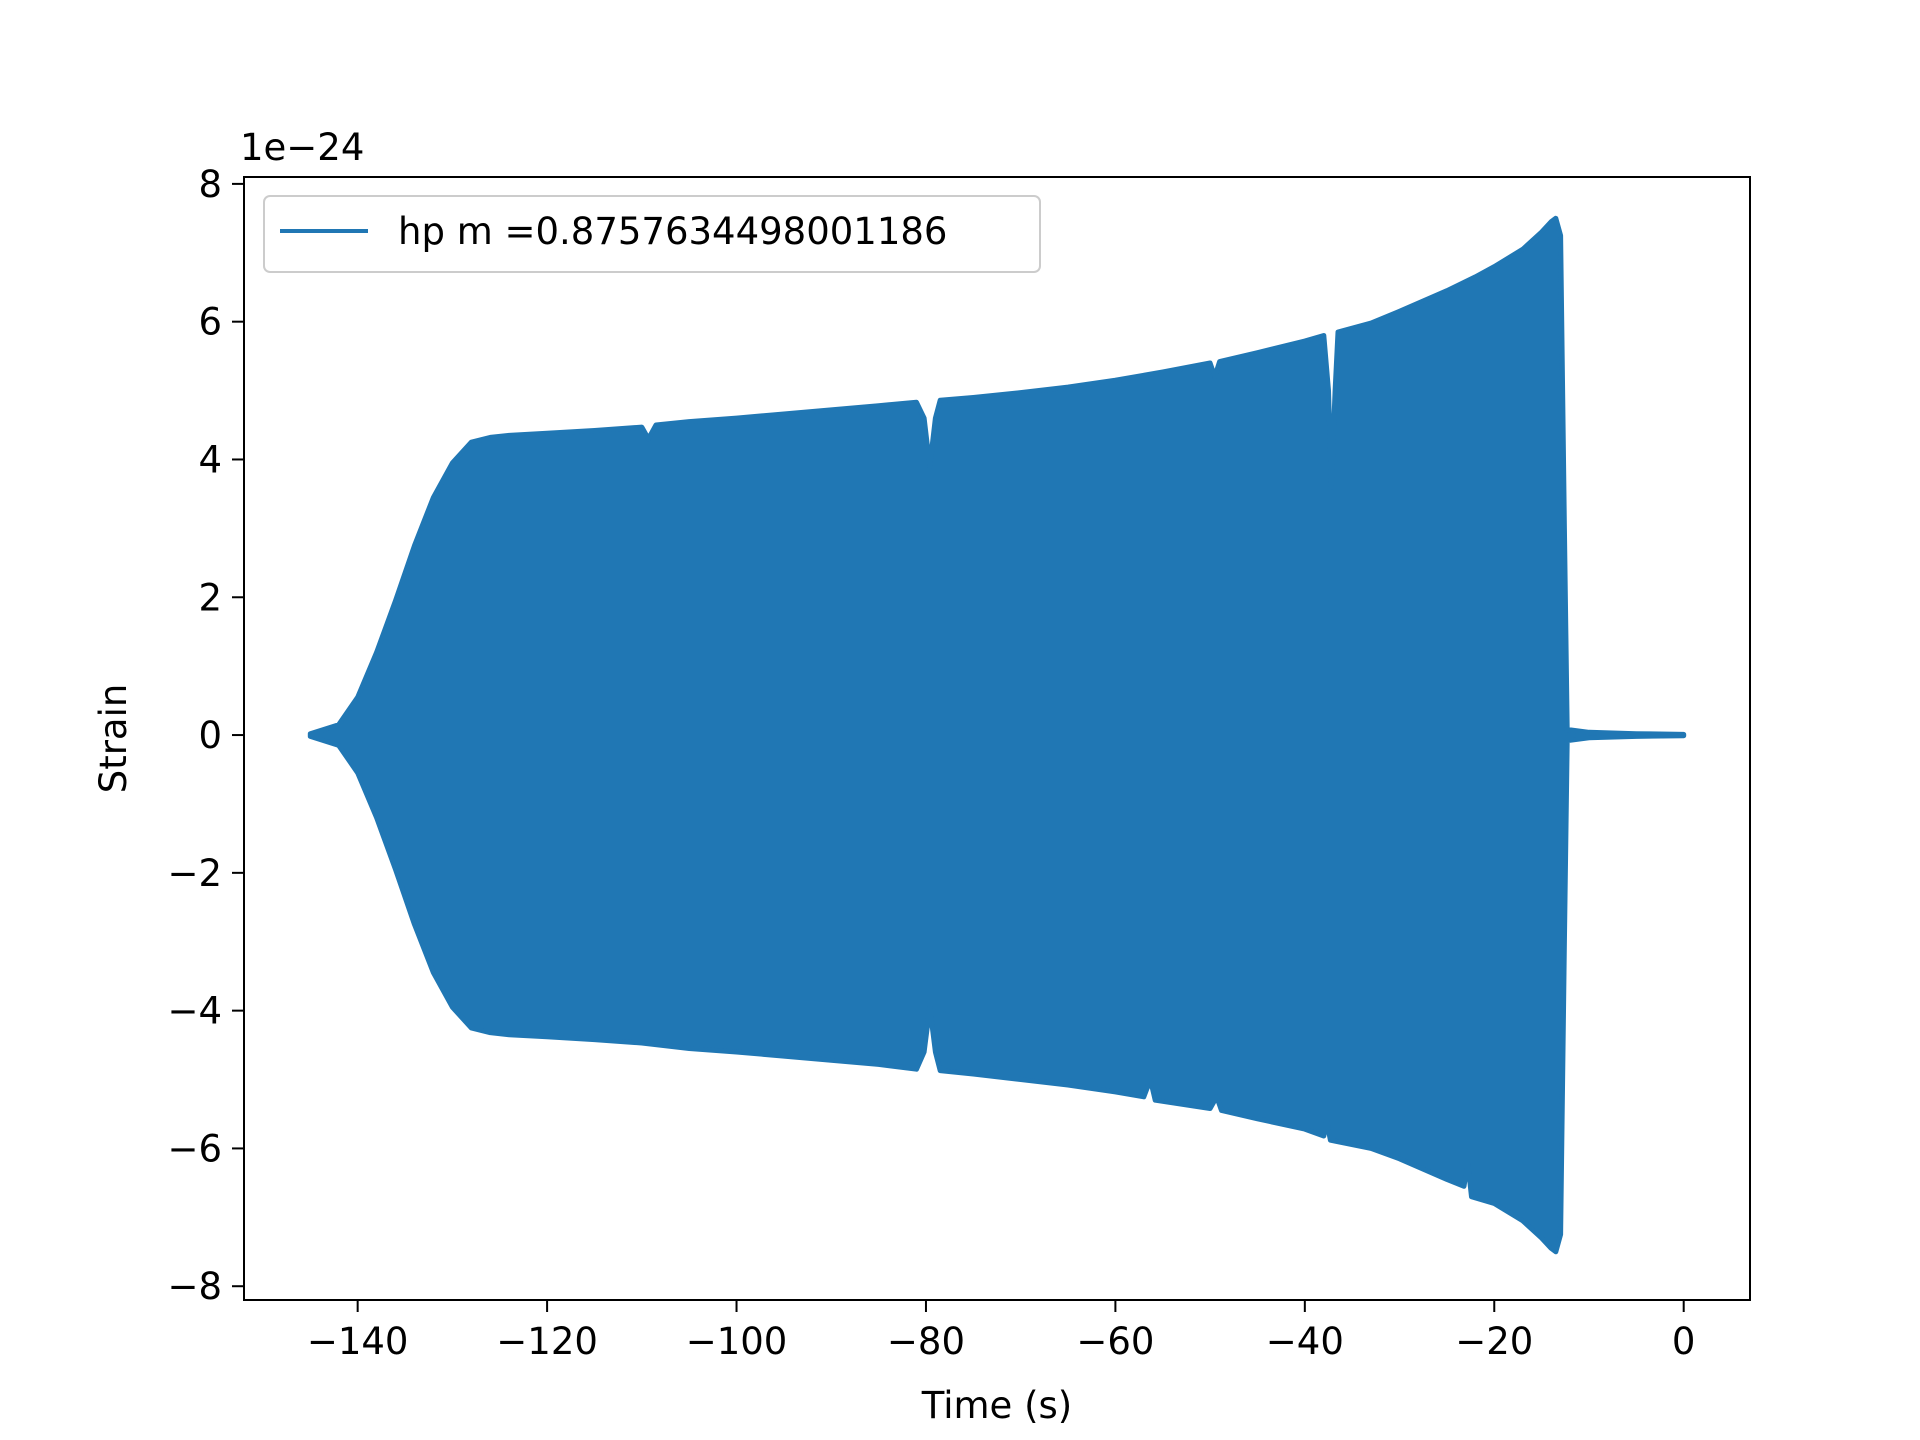  What do you see at coordinates (1115, 1341) in the screenshot?
I see `x-tick-label: −60` at bounding box center [1115, 1341].